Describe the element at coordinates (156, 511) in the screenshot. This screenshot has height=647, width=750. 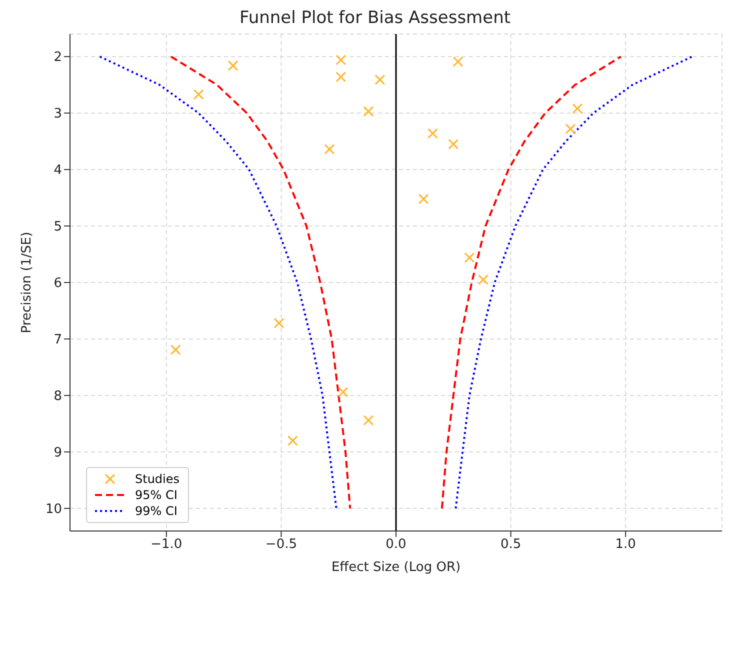
I see `legend-label: 99% CI` at that location.